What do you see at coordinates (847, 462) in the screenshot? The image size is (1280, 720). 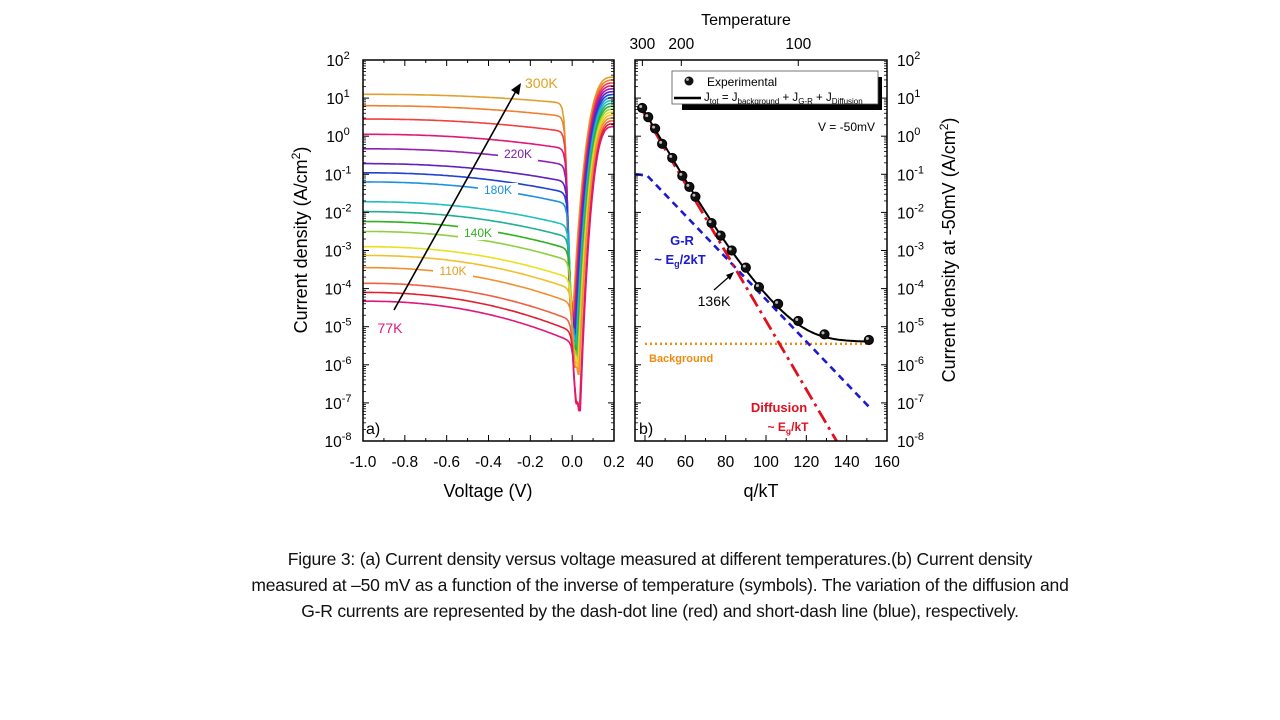 I see `x-tick-label: 140` at bounding box center [847, 462].